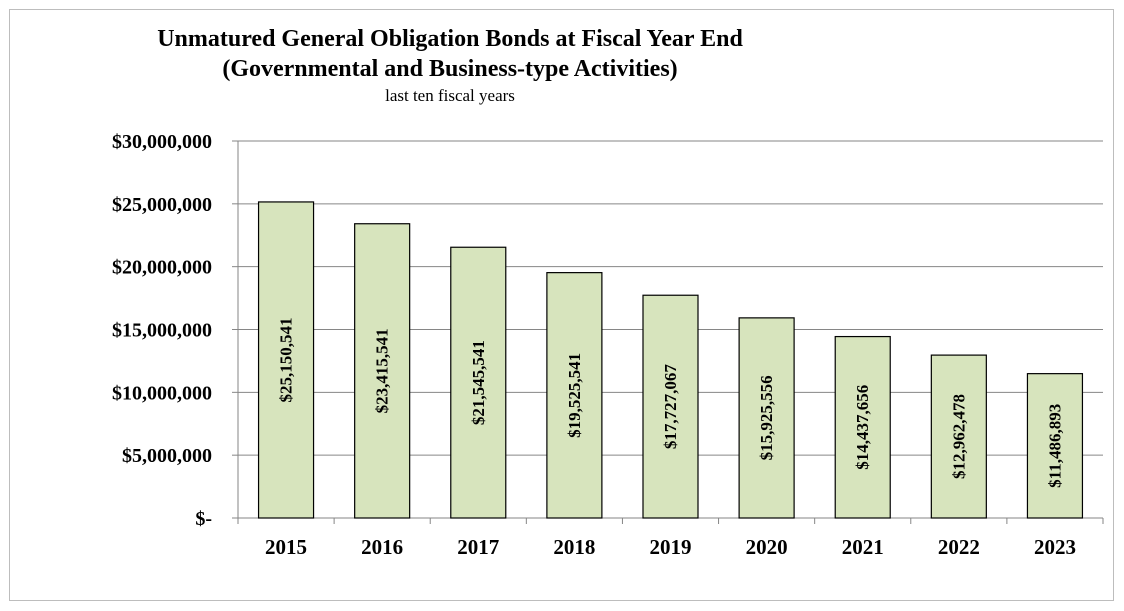 Image resolution: width=1124 pixels, height=611 pixels. Describe the element at coordinates (162, 205) in the screenshot. I see `y-tick-label: $25,000,000` at that location.